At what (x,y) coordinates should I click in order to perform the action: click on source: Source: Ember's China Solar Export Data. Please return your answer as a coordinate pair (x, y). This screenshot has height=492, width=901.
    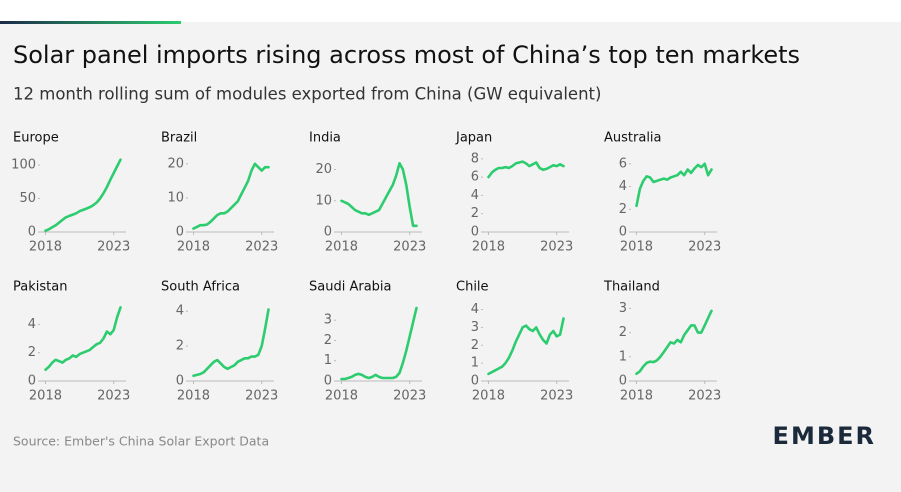
    Looking at the image, I should click on (141, 441).